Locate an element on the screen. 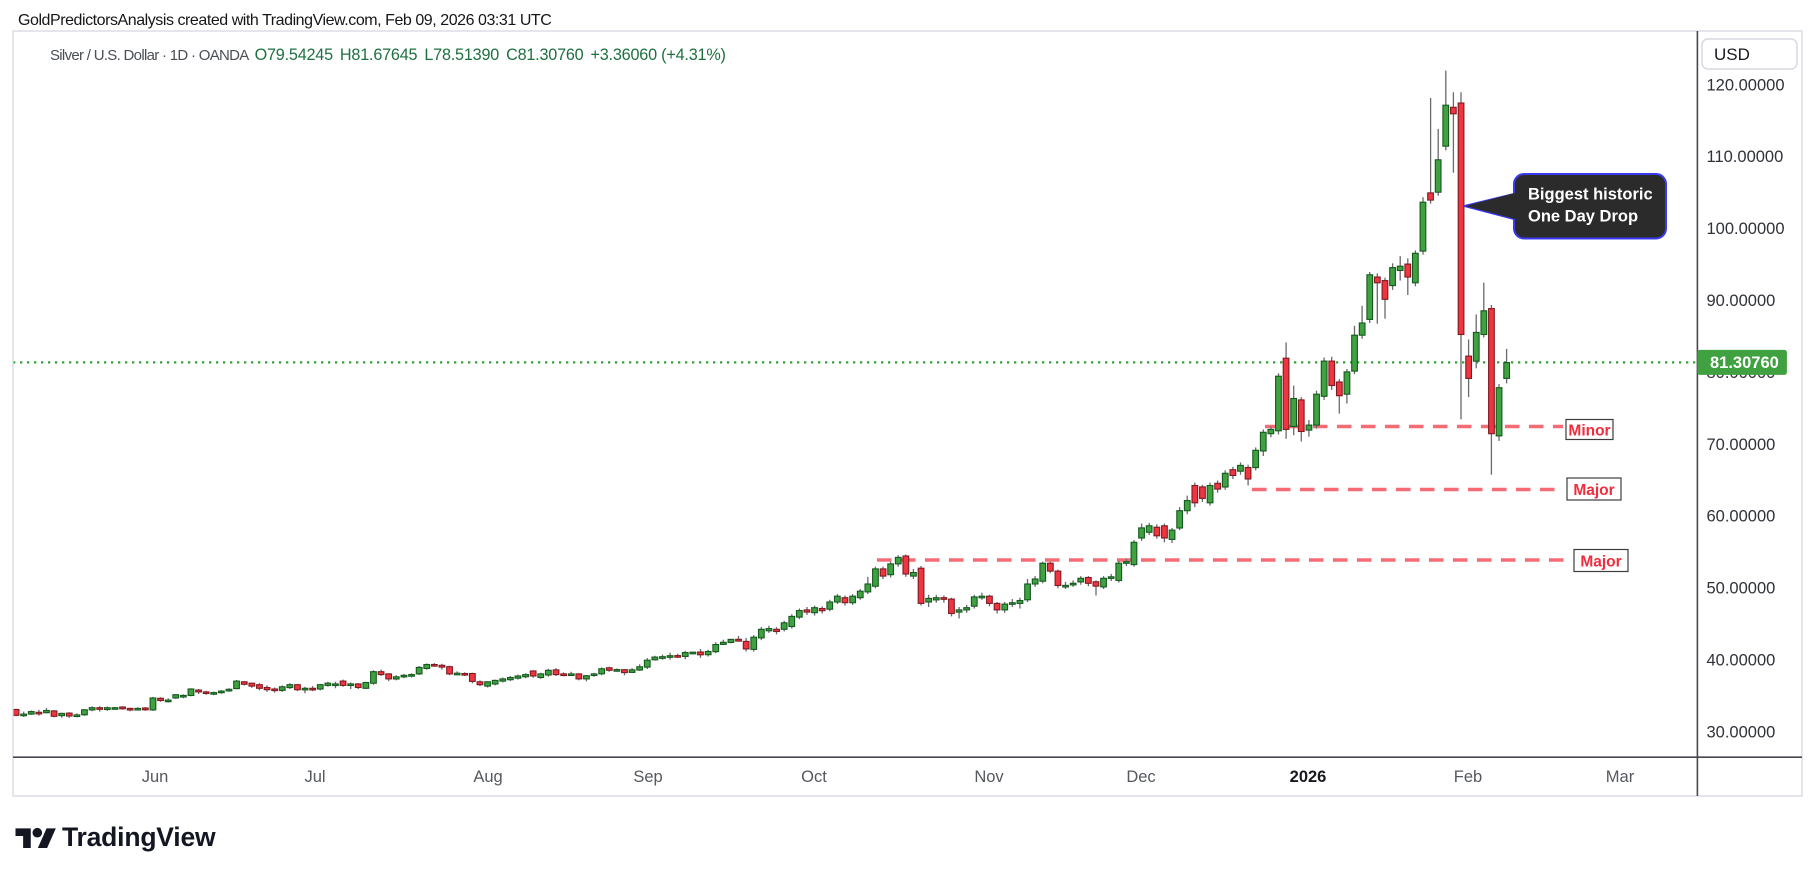 This screenshot has width=1815, height=877. svg-text: One Day Drop is located at coordinates (1583, 217).